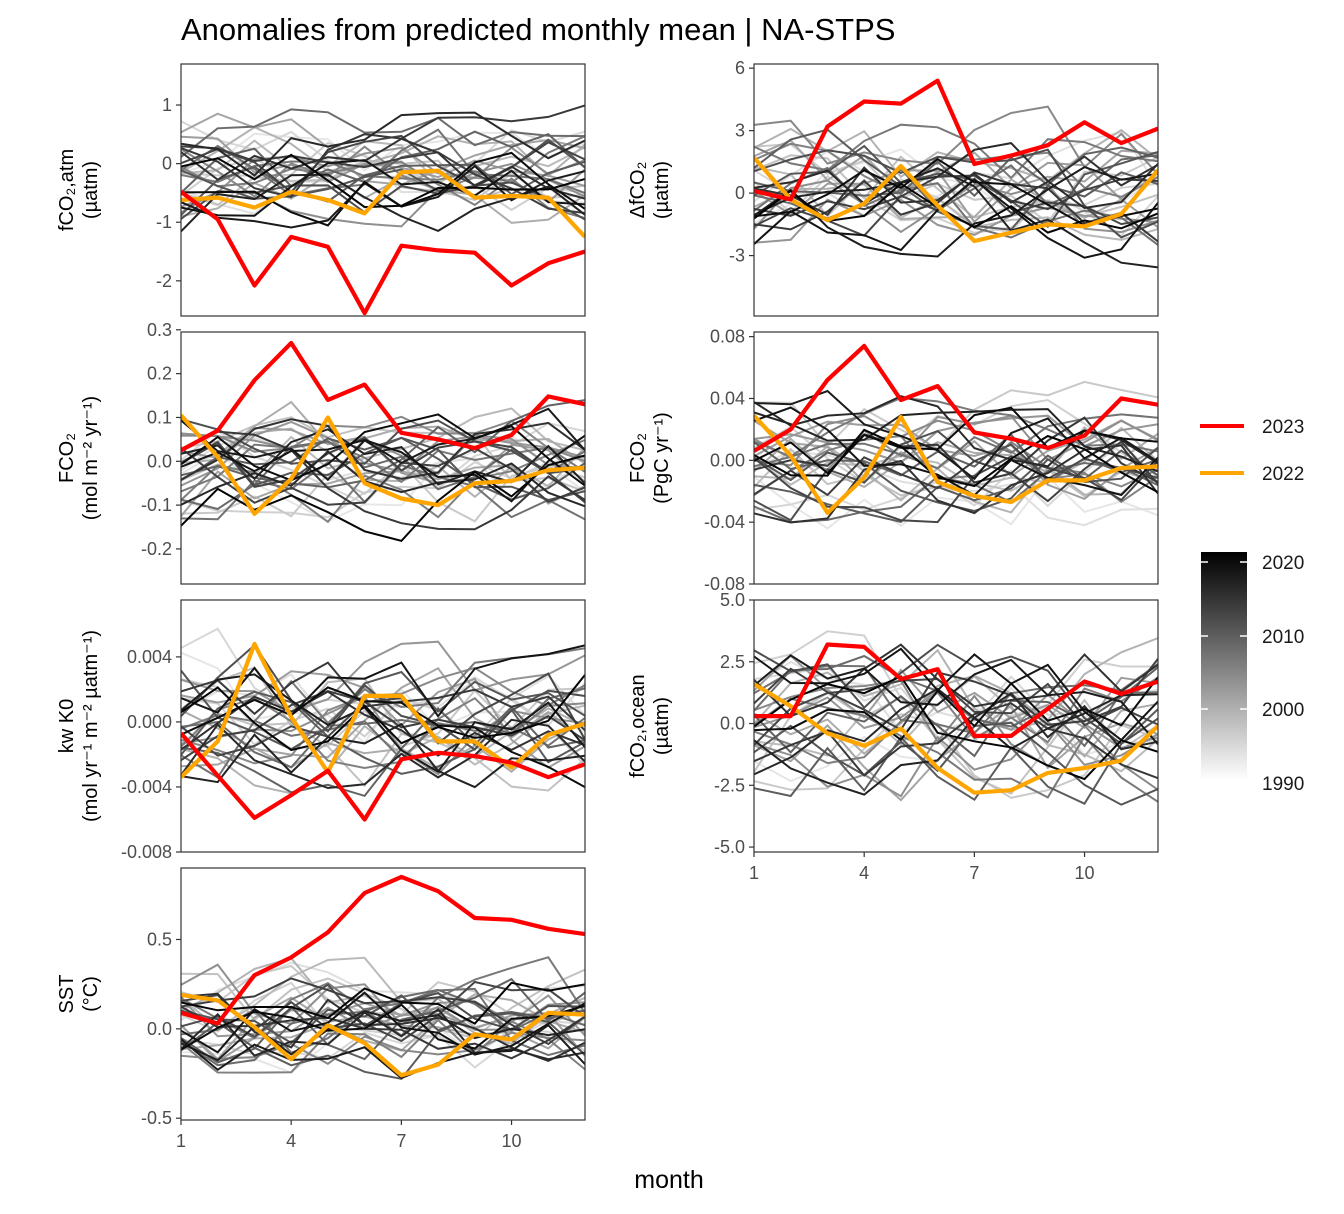 This screenshot has width=1344, height=1214. I want to click on colorbar-label-1990: 1990, so click(1283, 784).